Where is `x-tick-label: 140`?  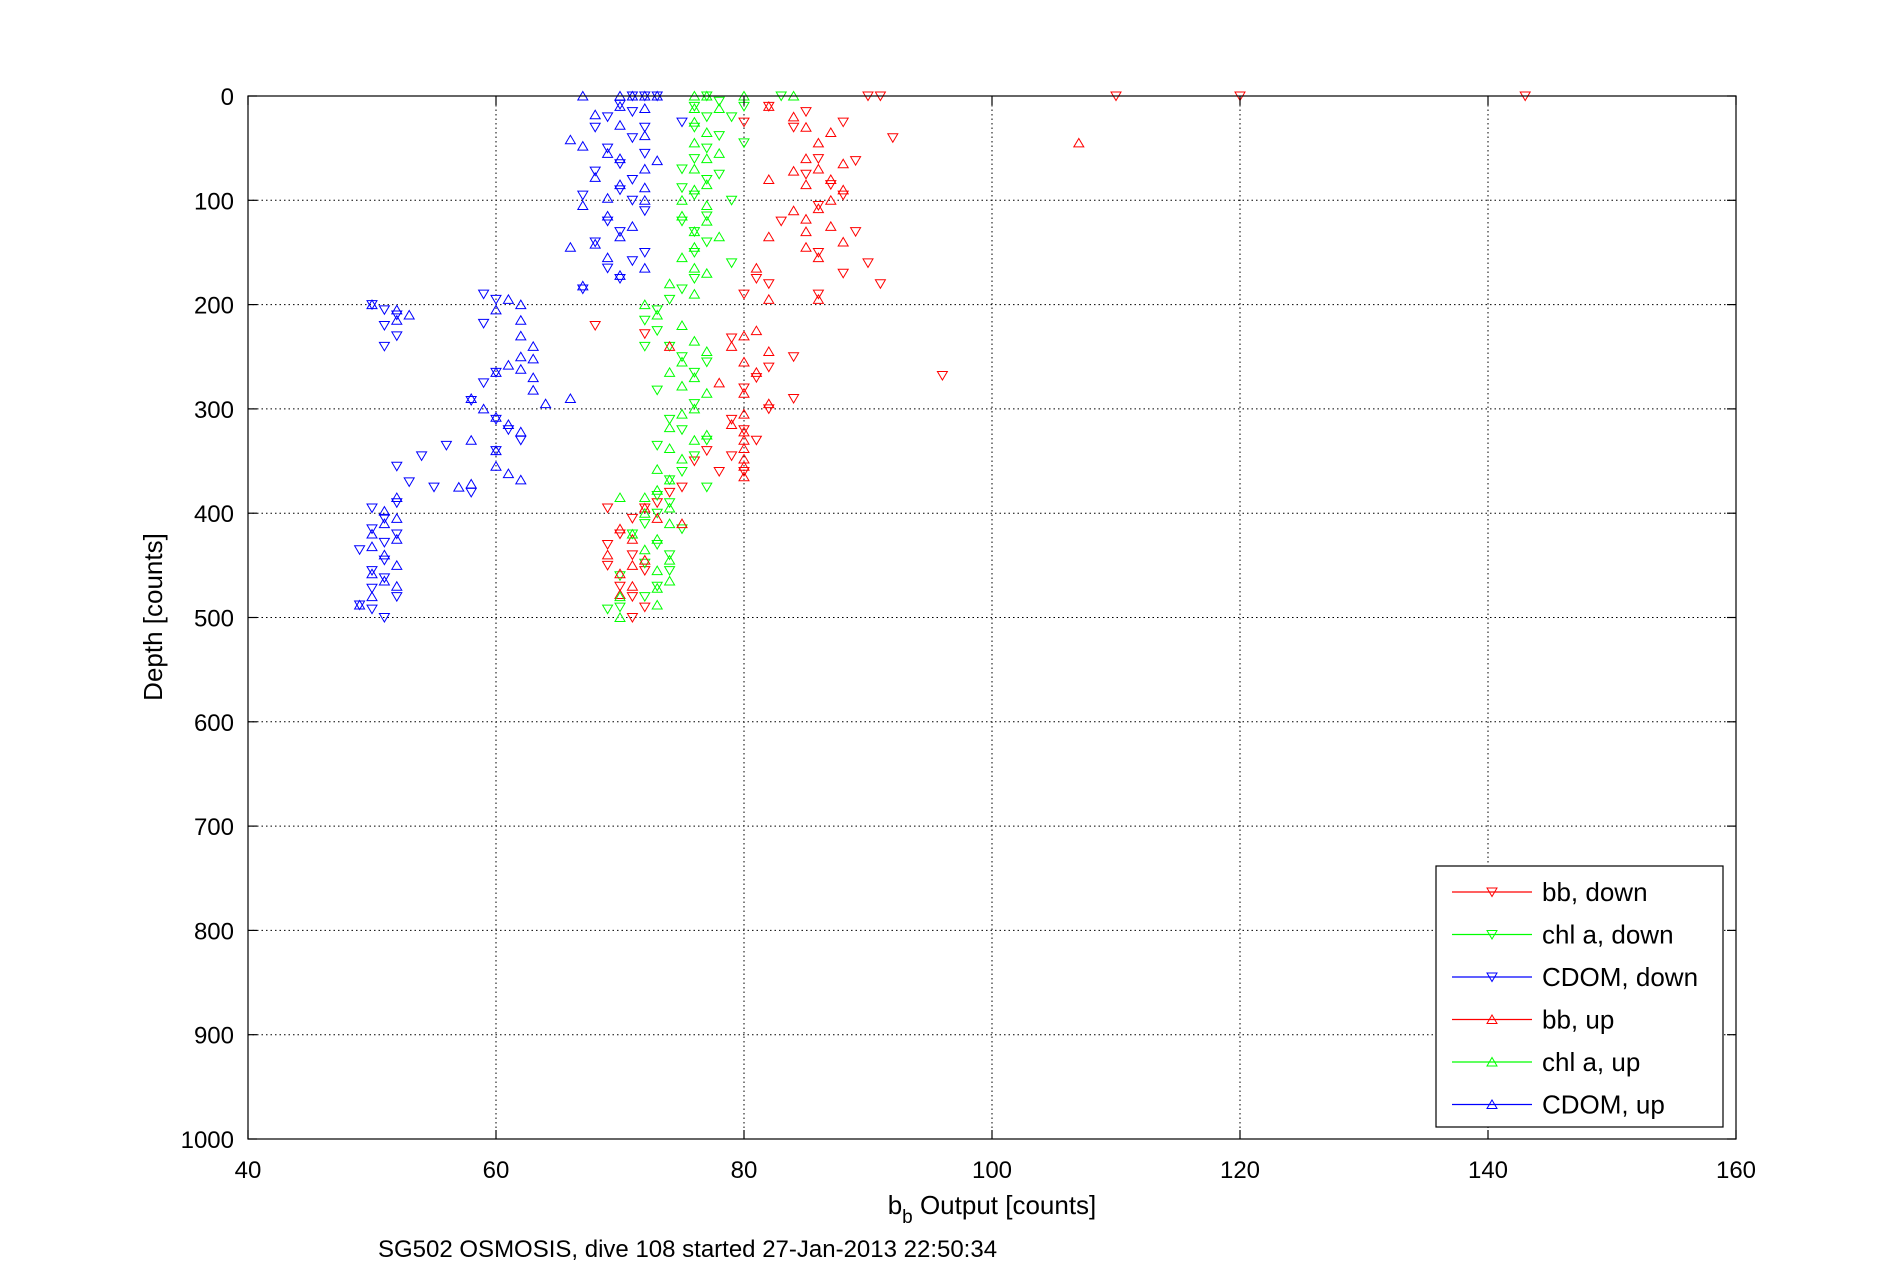 x-tick-label: 140 is located at coordinates (1488, 1170).